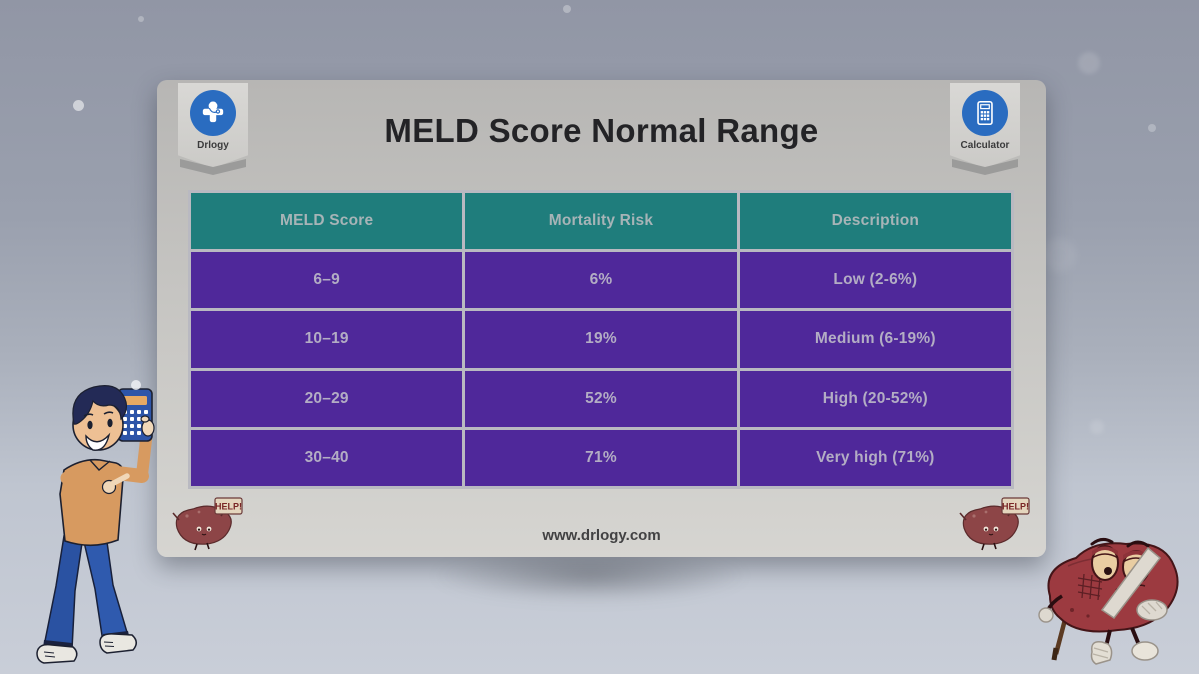  What do you see at coordinates (601, 221) in the screenshot?
I see `header-cell-mortality-risk: Mortality Risk` at bounding box center [601, 221].